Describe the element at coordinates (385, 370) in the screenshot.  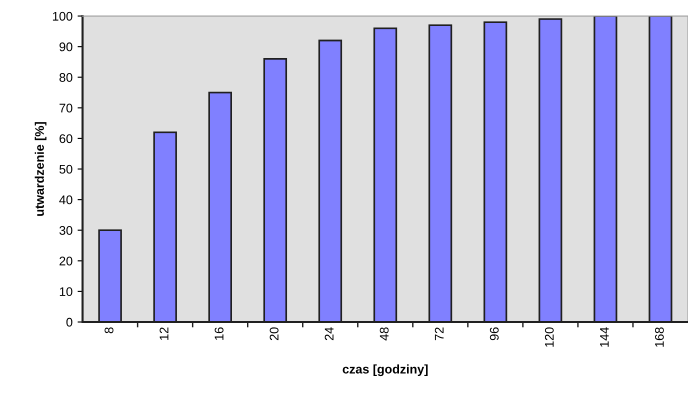
I see `x-axis-title: czas [godziny]` at that location.